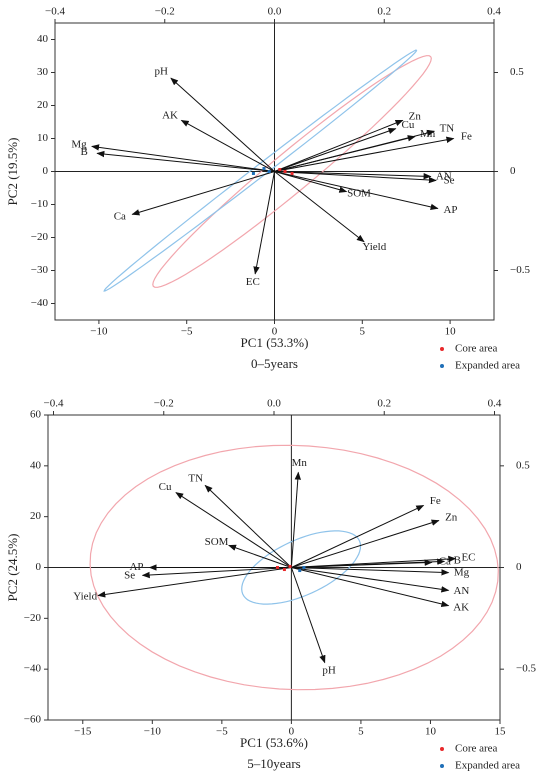 The height and width of the screenshot is (782, 550). What do you see at coordinates (407, 125) in the screenshot?
I see `loading-label: Cu` at bounding box center [407, 125].